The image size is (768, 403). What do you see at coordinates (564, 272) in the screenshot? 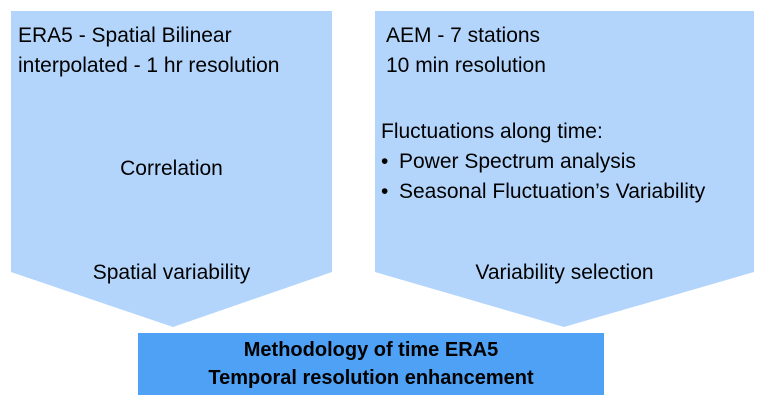
I see `right-arrow-bottom-label: Variability selection` at bounding box center [564, 272].